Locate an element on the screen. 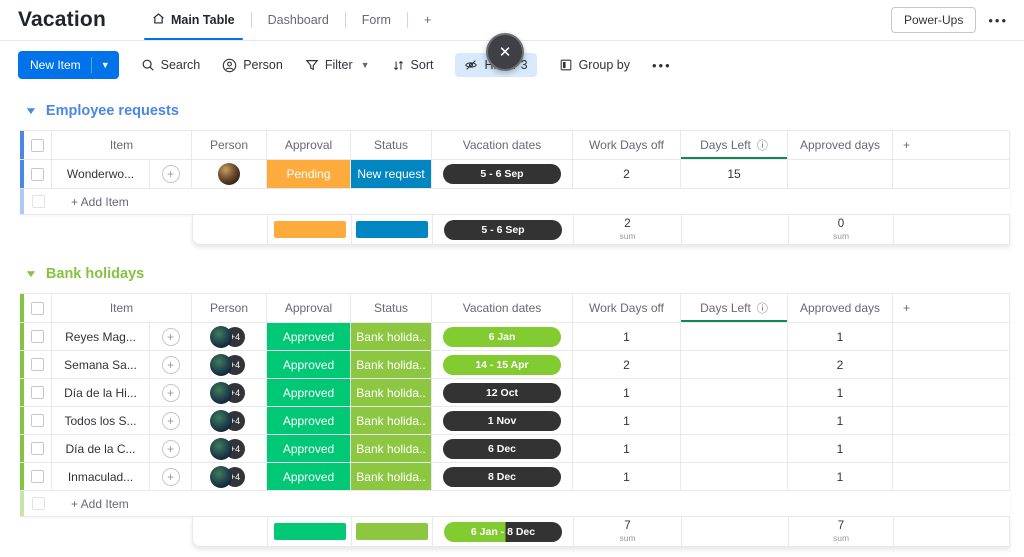  approval-cell: Pending is located at coordinates (309, 174).